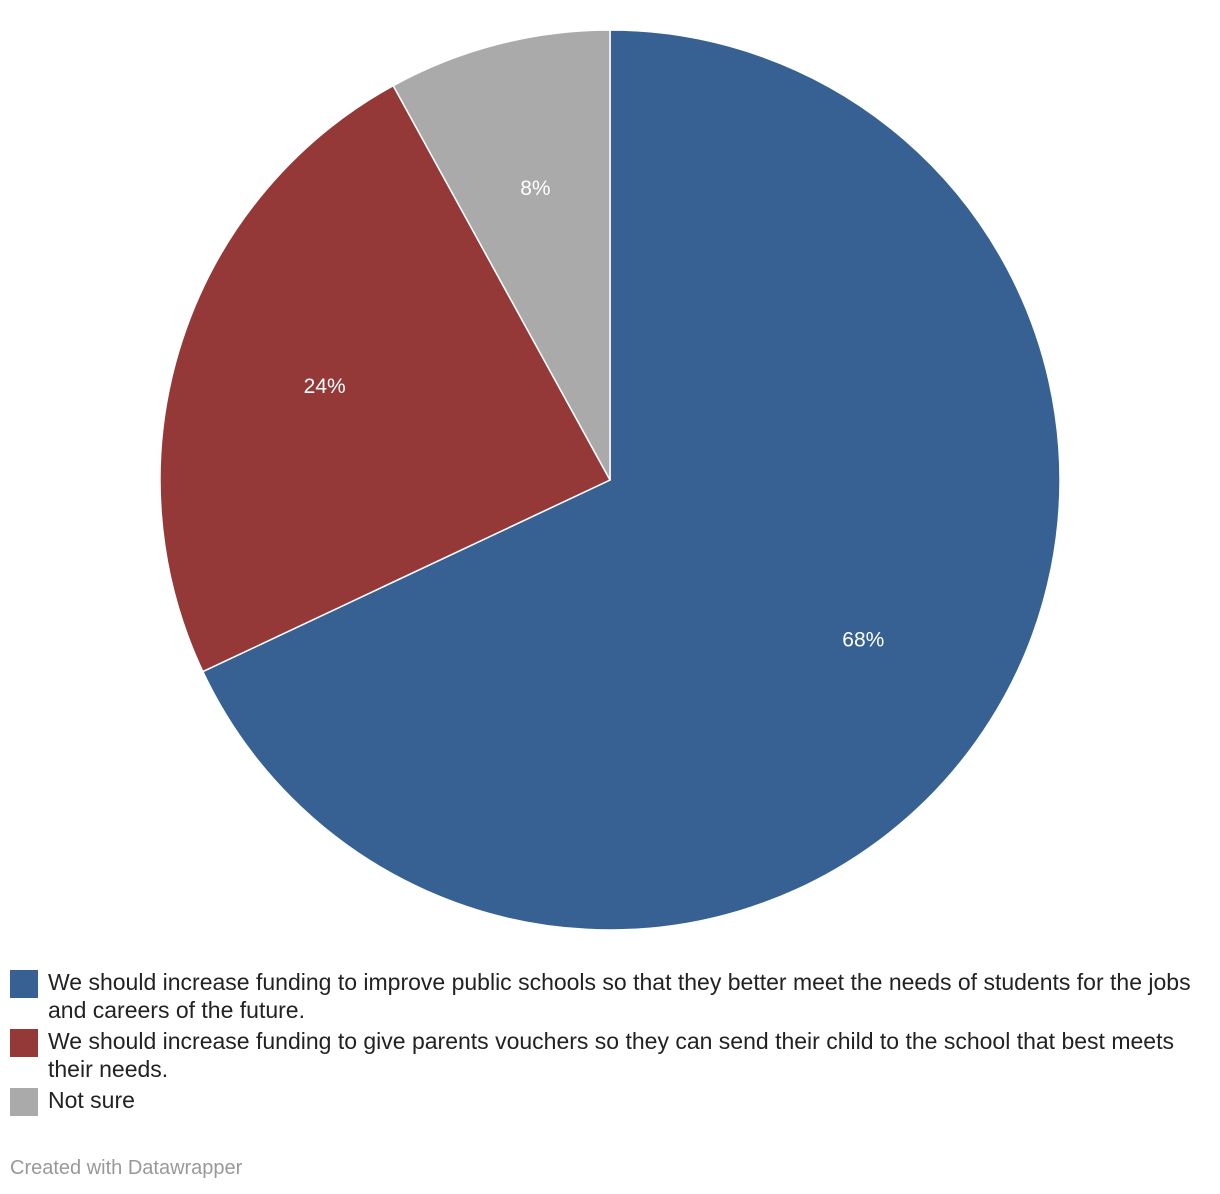 This screenshot has width=1220, height=1194. Describe the element at coordinates (501, 255) in the screenshot. I see `pie-slice-not-sure` at that location.